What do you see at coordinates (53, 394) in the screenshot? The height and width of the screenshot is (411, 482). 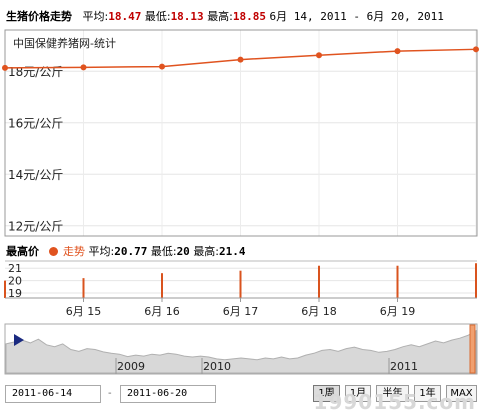 I see `date-from-field: 2011-06-14` at bounding box center [53, 394].